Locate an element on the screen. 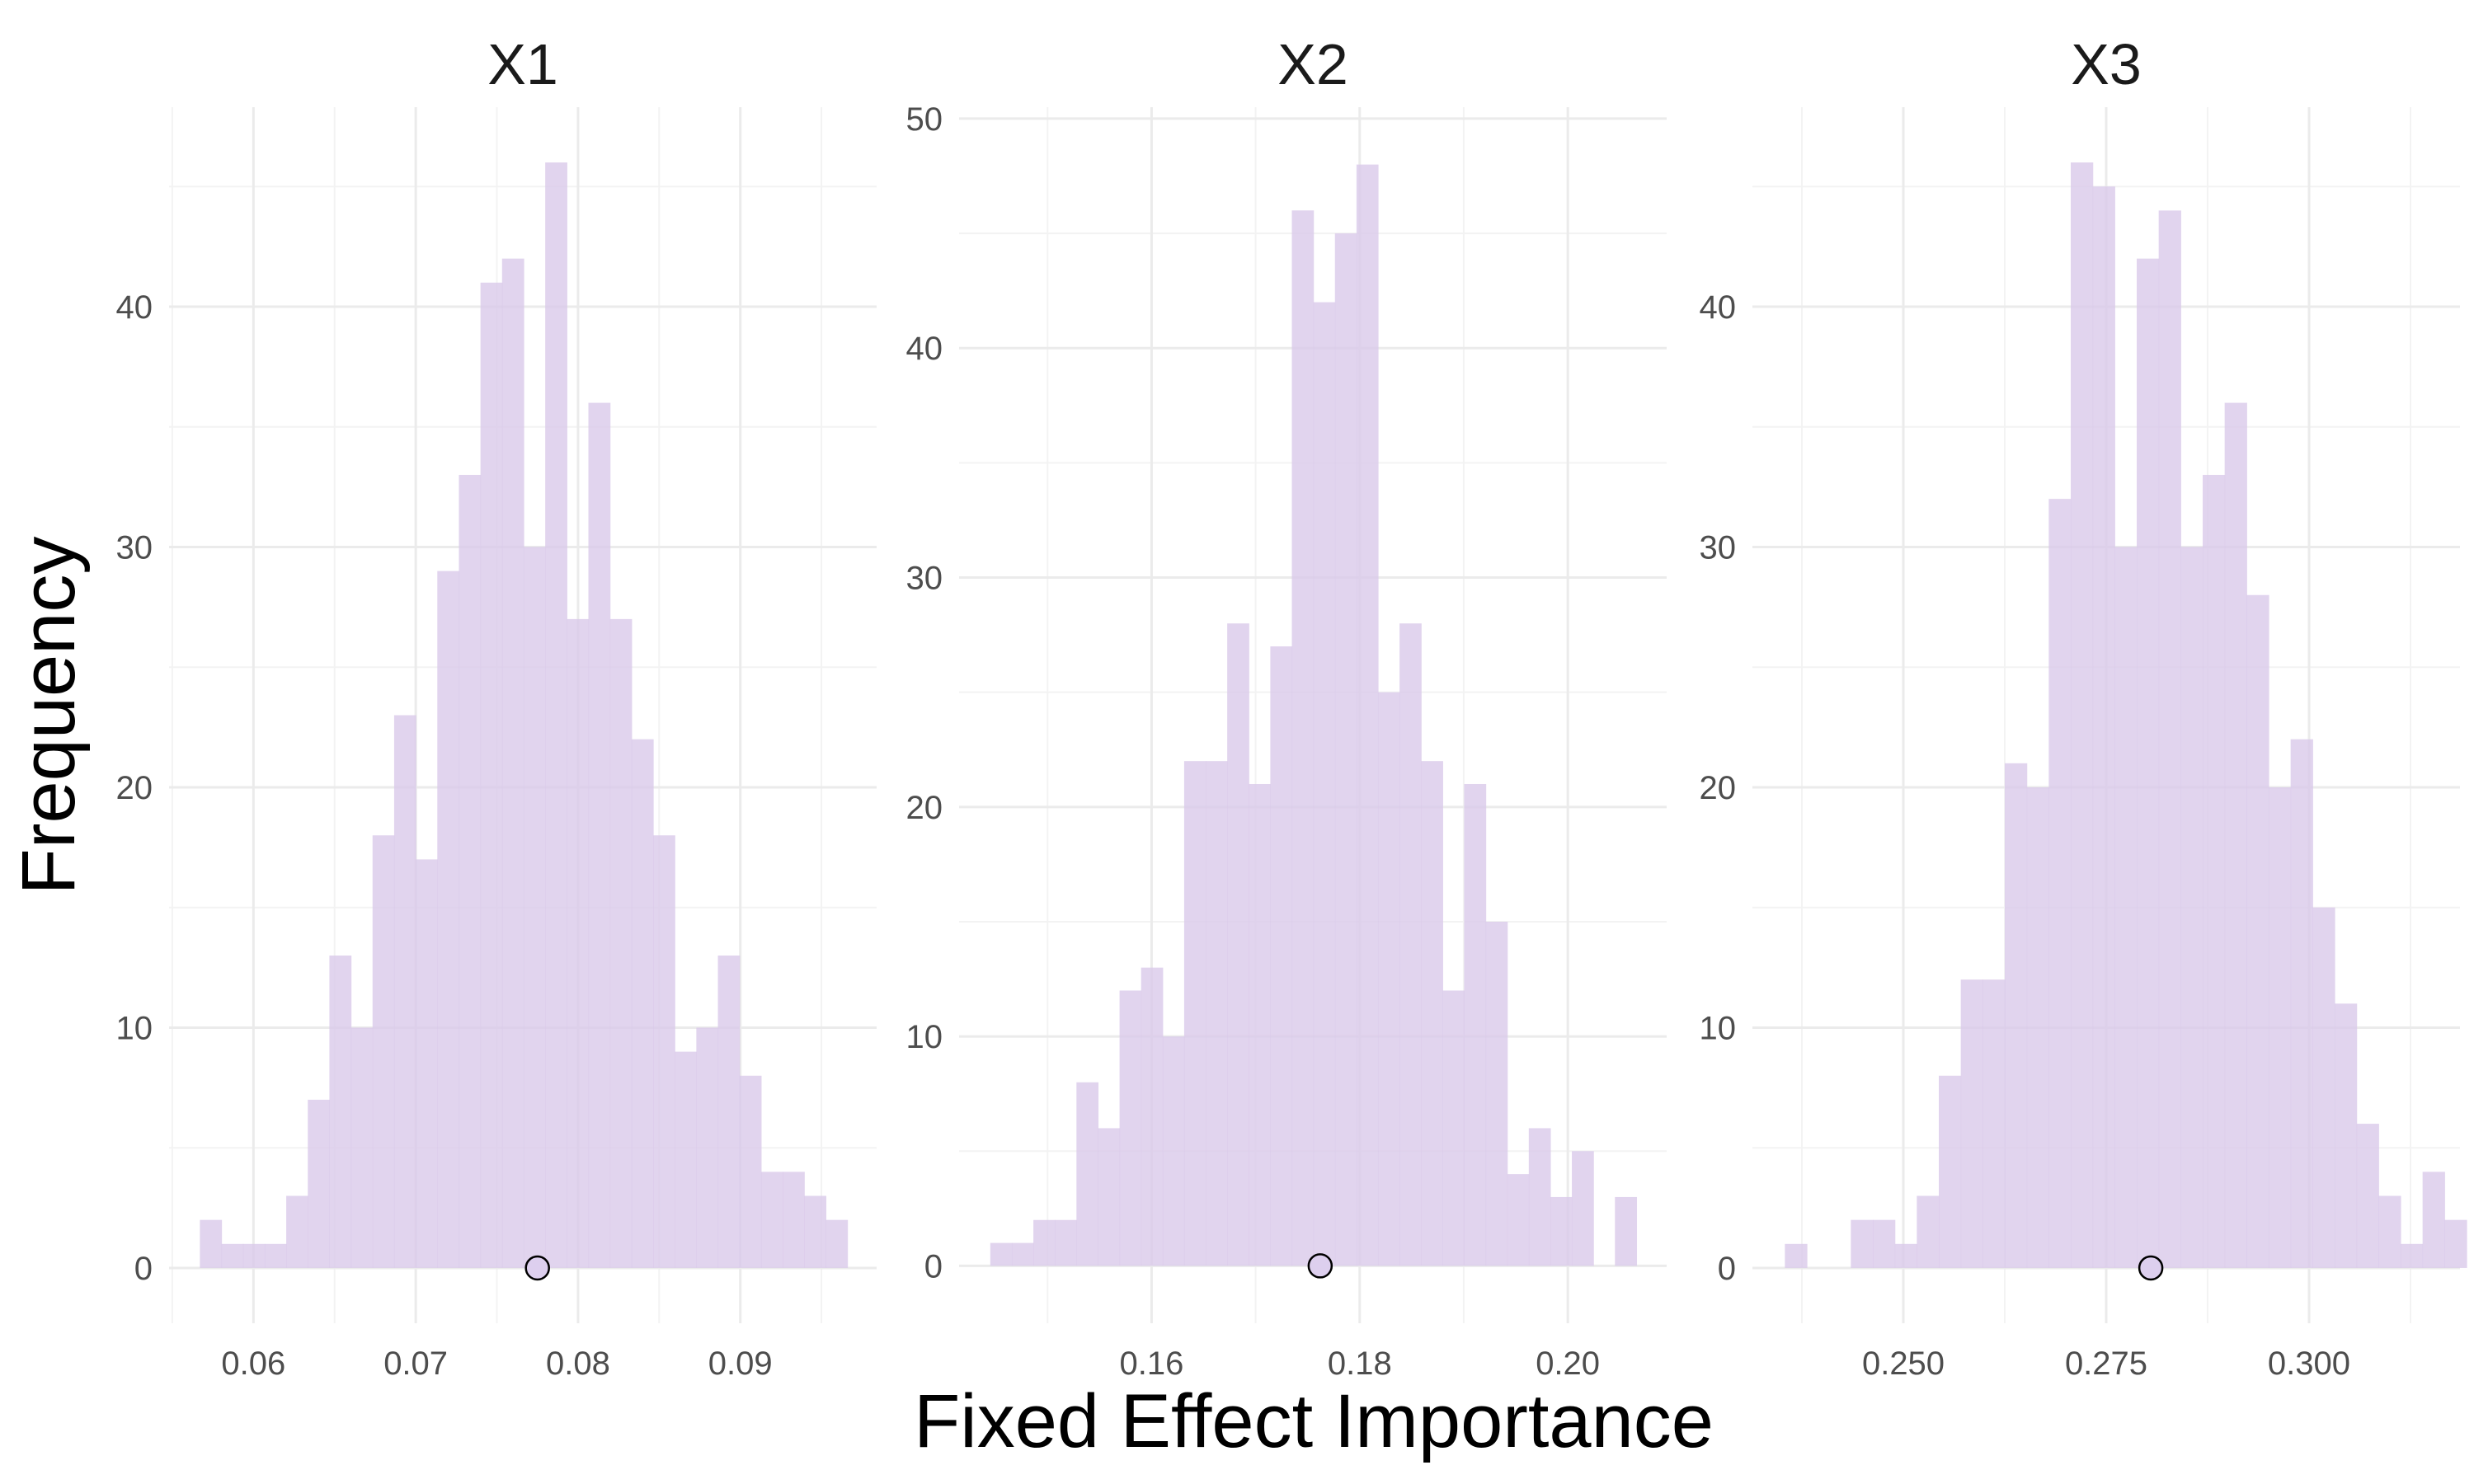 The image size is (2474, 1484). y-tick-label: 50 is located at coordinates (924, 120).